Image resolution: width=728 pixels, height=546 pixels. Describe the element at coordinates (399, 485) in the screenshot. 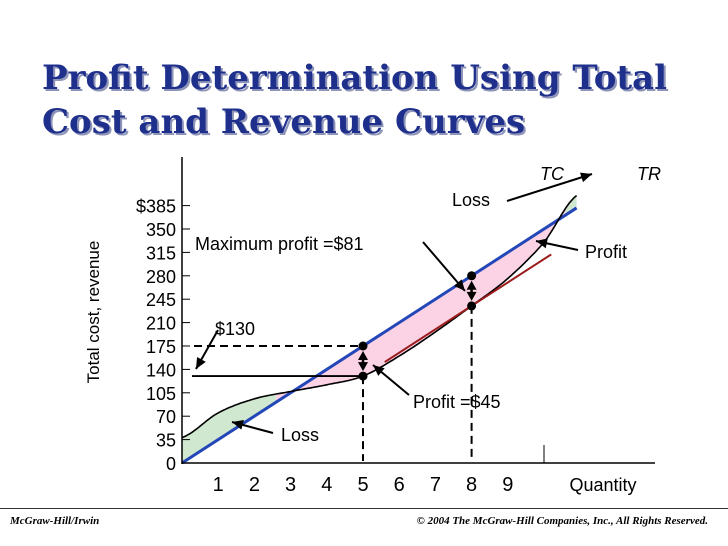

I see `x-tick-label: 6` at that location.